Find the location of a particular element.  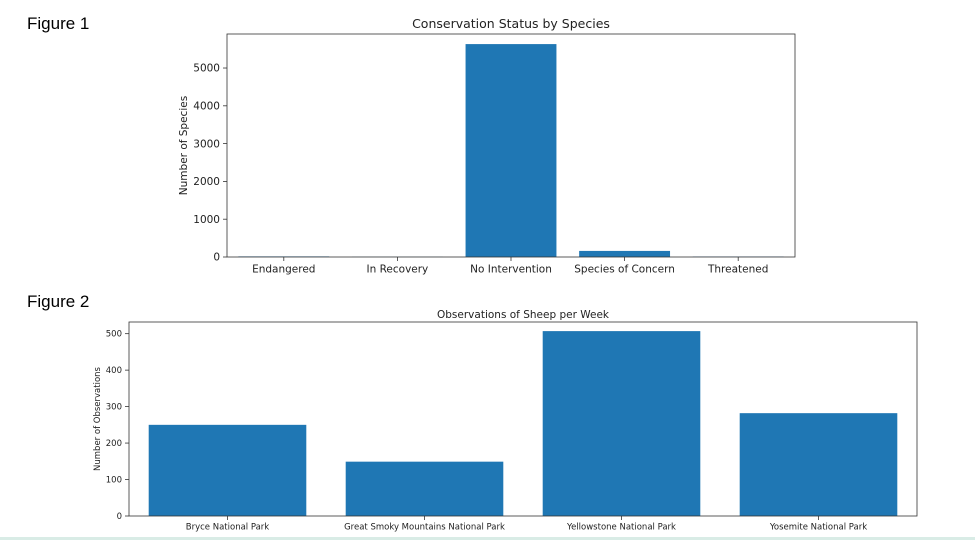

y-tick-label-300: 300 is located at coordinates (114, 408).